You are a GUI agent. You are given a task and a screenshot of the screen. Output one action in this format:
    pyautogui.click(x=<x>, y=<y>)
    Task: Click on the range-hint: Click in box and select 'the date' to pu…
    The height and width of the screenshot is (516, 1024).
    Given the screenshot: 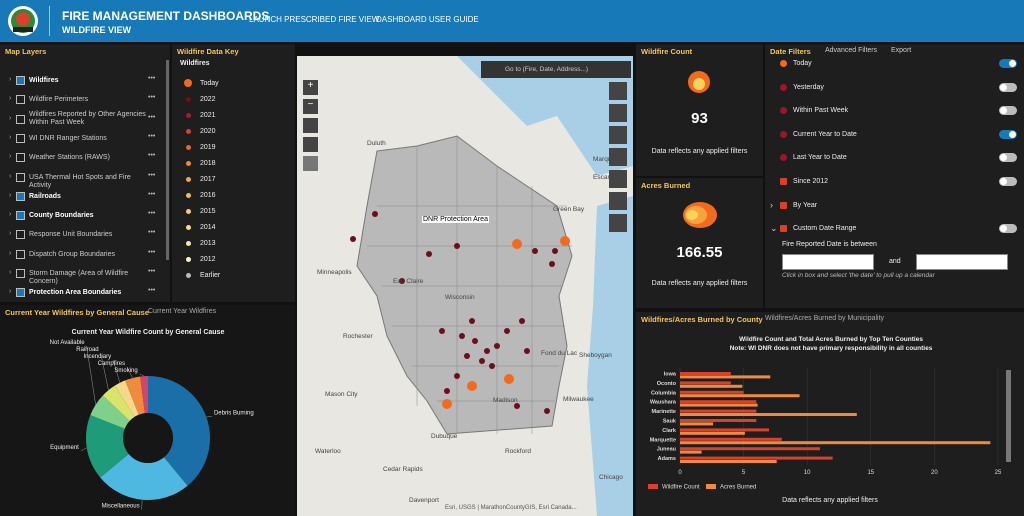 What is the action you would take?
    pyautogui.click(x=858, y=275)
    